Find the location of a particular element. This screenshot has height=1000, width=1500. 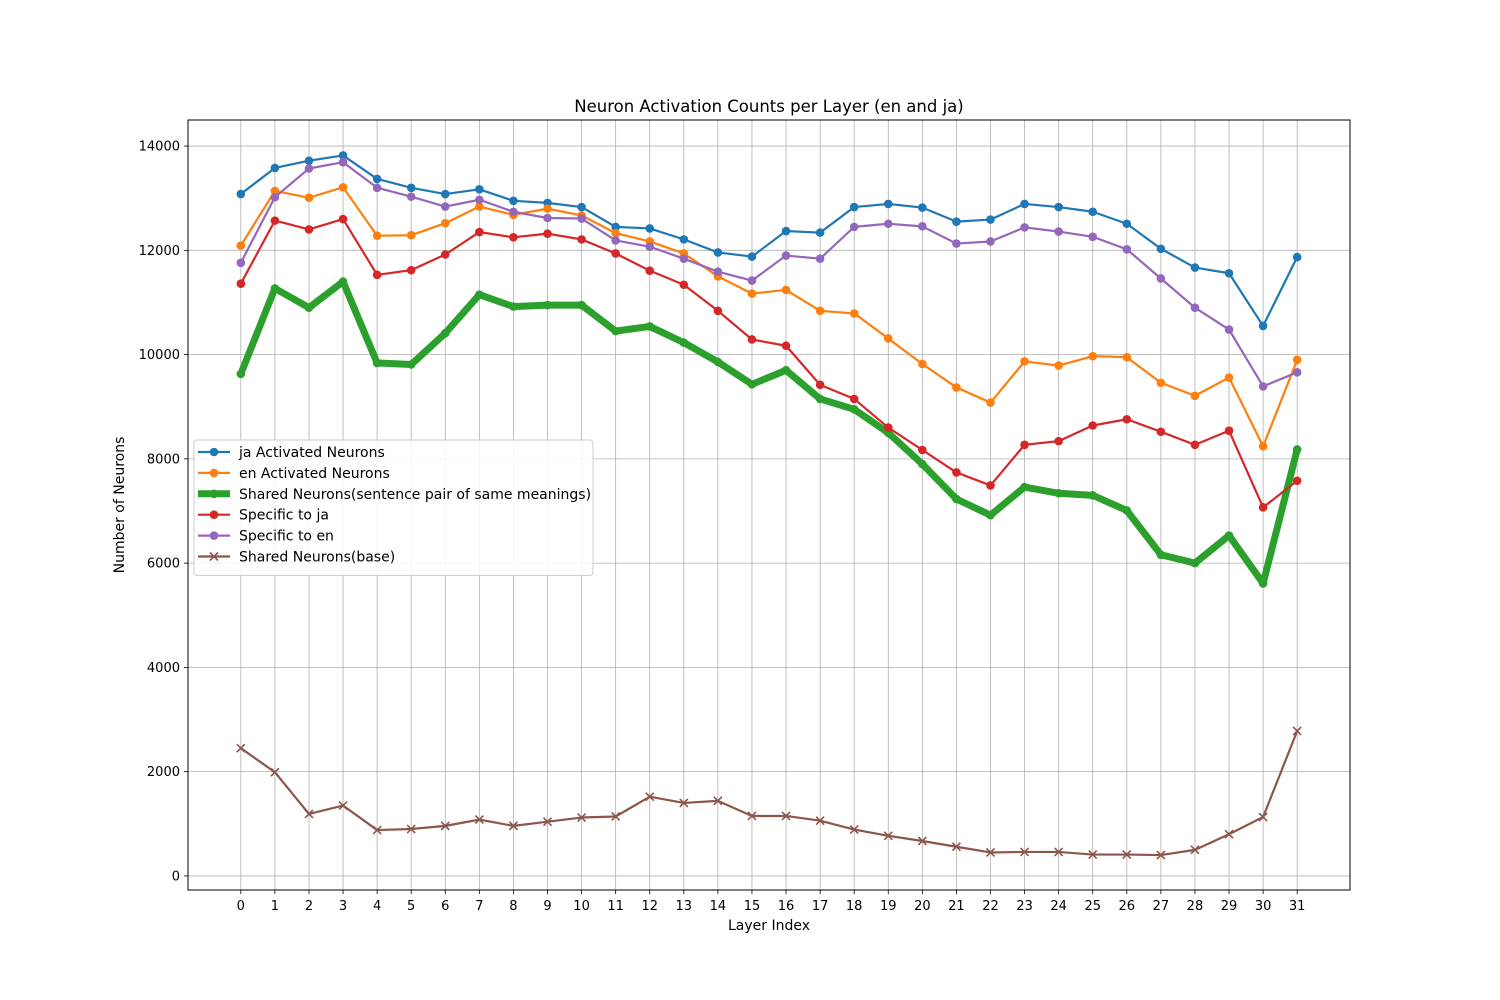

legend-label: en Activated Neurons is located at coordinates (314, 474).